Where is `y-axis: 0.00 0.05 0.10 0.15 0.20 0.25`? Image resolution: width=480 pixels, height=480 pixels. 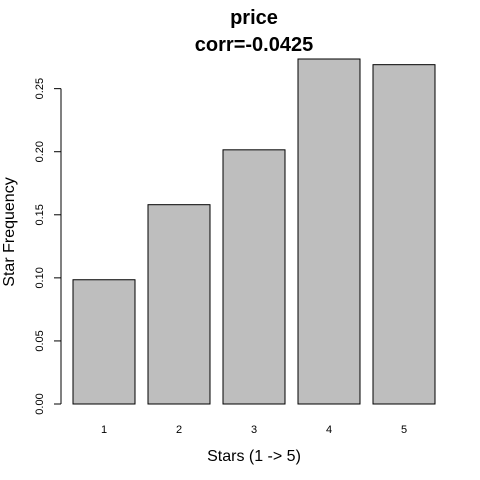 y-axis: 0.00 0.05 0.10 0.15 0.20 0.25 is located at coordinates (48, 246).